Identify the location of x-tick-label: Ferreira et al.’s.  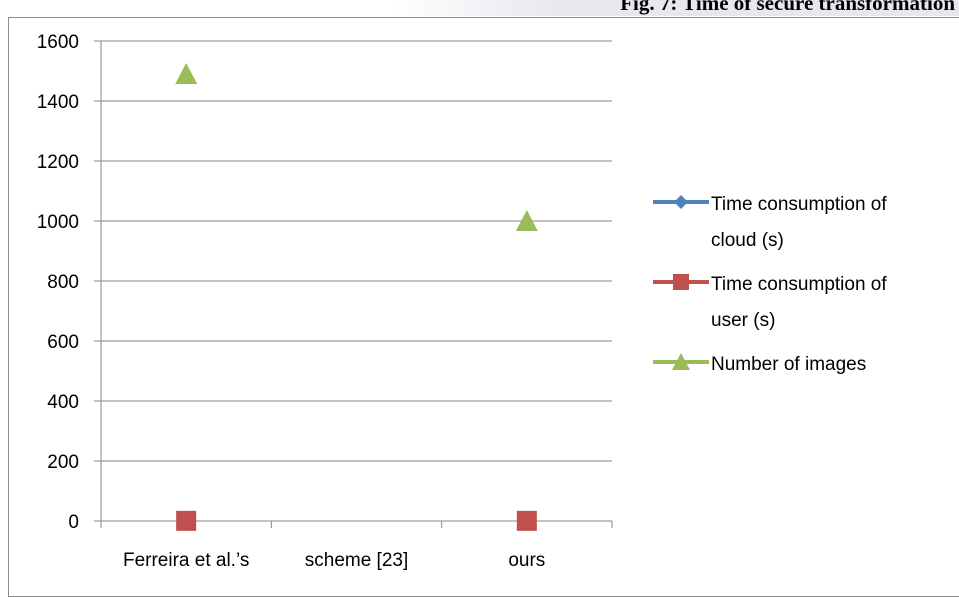
(186, 560).